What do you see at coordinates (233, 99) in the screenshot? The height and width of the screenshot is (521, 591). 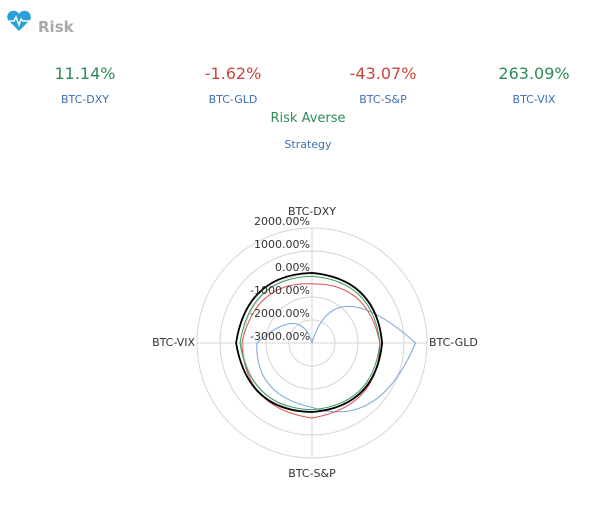 I see `metric-label: BTC-GLD` at bounding box center [233, 99].